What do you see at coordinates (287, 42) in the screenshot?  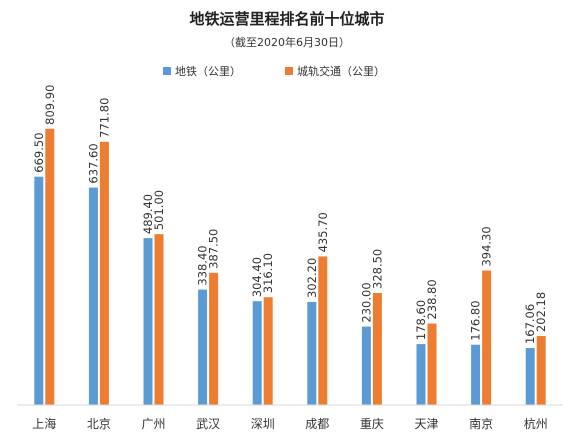 I see `chart-subtitle: （截至2020年6月30日）` at bounding box center [287, 42].